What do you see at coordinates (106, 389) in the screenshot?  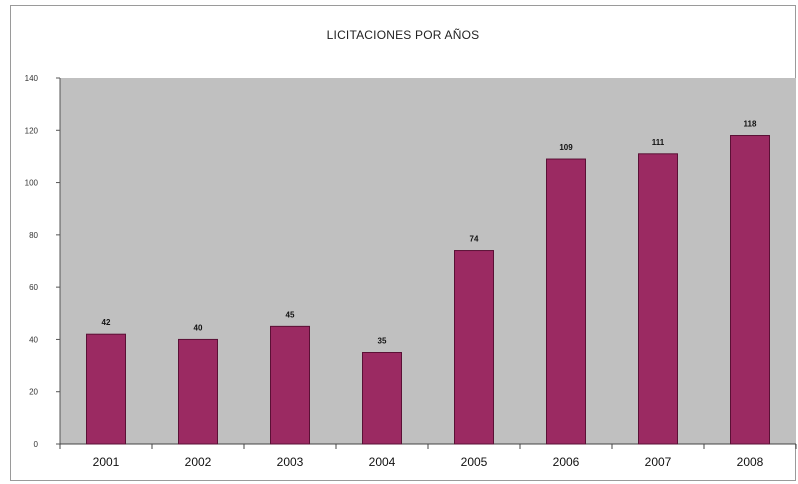 I see `bar-2001` at bounding box center [106, 389].